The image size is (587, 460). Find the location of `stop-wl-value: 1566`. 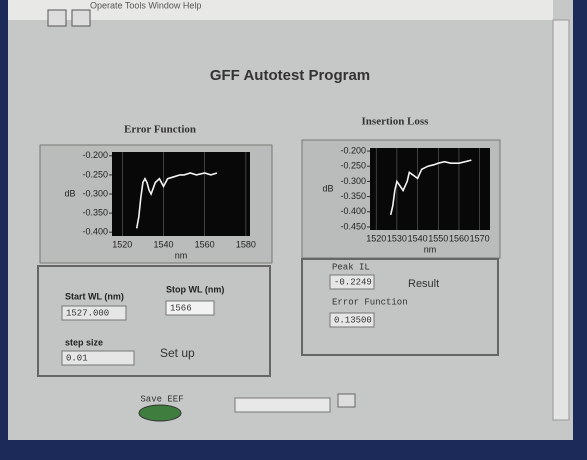

stop-wl-value: 1566 is located at coordinates (181, 308).